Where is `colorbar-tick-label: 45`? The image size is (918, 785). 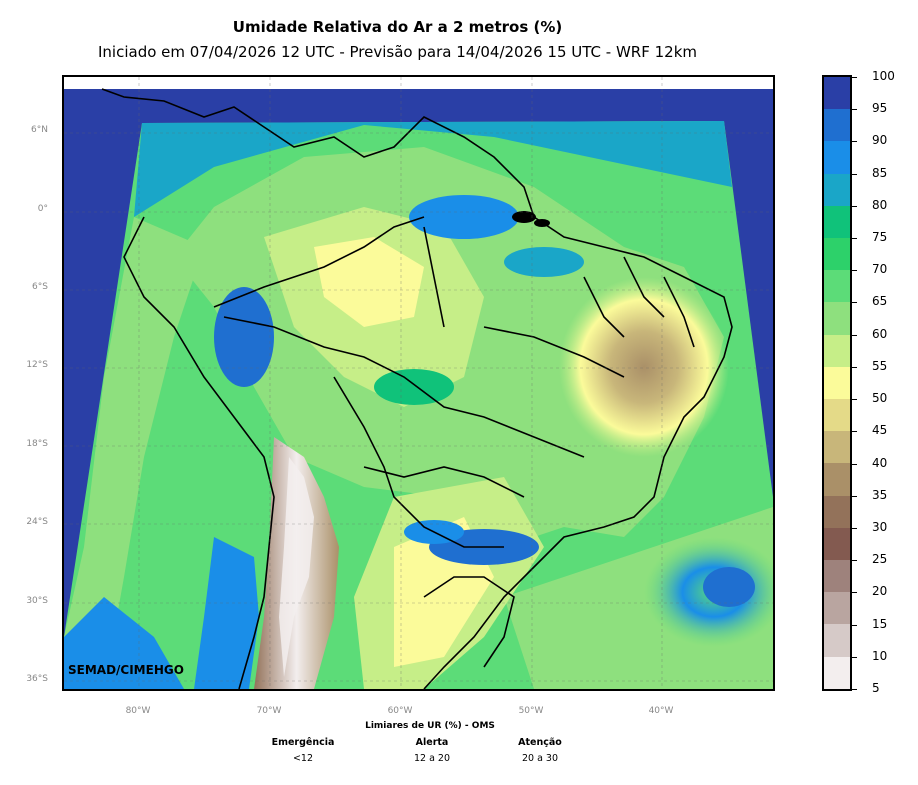
colorbar-tick-label: 45 is located at coordinates (880, 430).